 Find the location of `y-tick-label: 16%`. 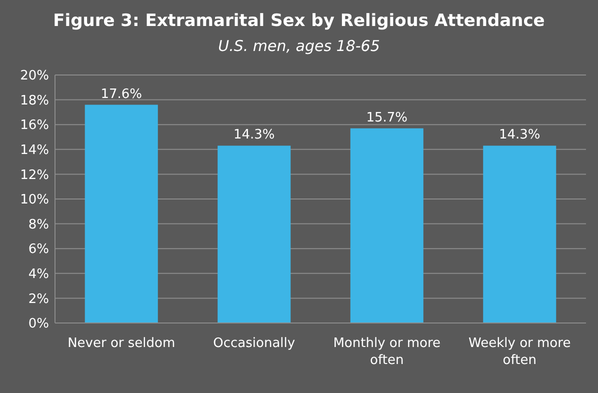

y-tick-label: 16% is located at coordinates (34, 126).